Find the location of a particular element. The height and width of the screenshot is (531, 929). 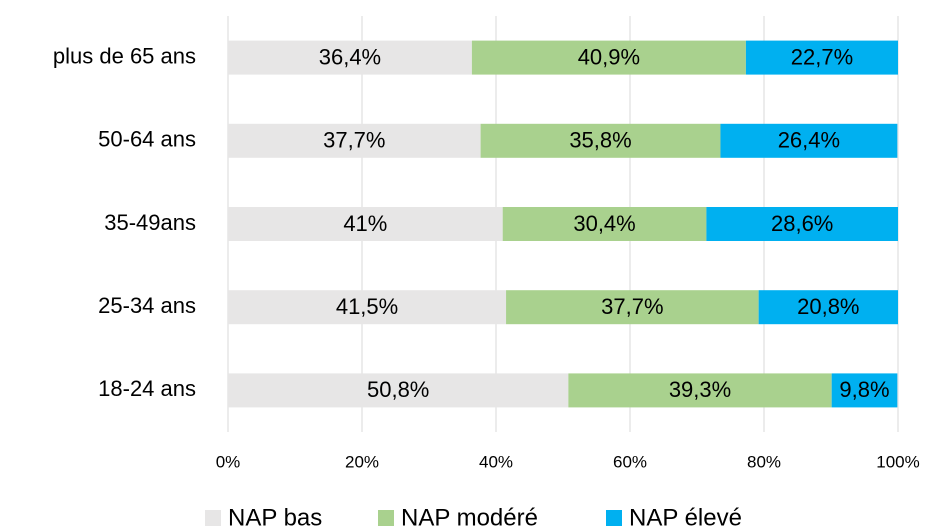

legend-label: NAP bas is located at coordinates (275, 517).